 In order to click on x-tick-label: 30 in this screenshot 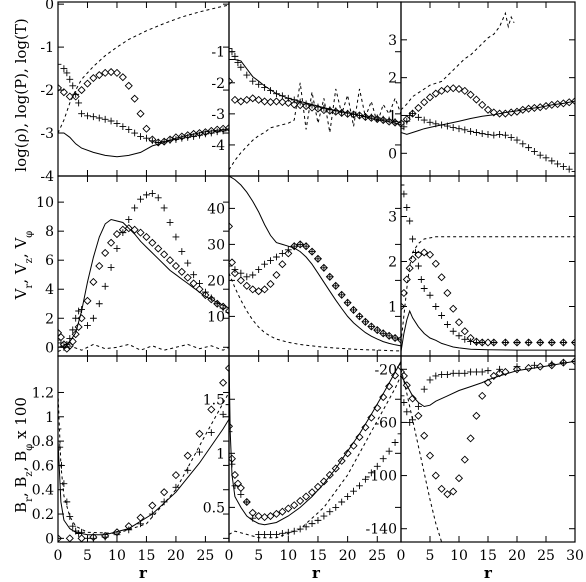, I will do `click(575, 556)`.